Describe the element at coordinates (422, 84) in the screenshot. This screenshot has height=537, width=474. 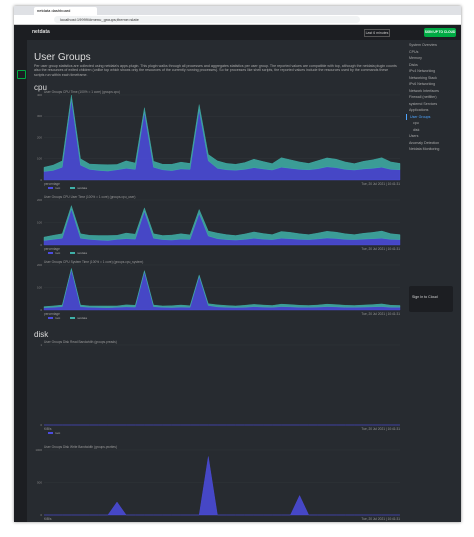
I see `menu-item: IPv6 Networking` at that location.